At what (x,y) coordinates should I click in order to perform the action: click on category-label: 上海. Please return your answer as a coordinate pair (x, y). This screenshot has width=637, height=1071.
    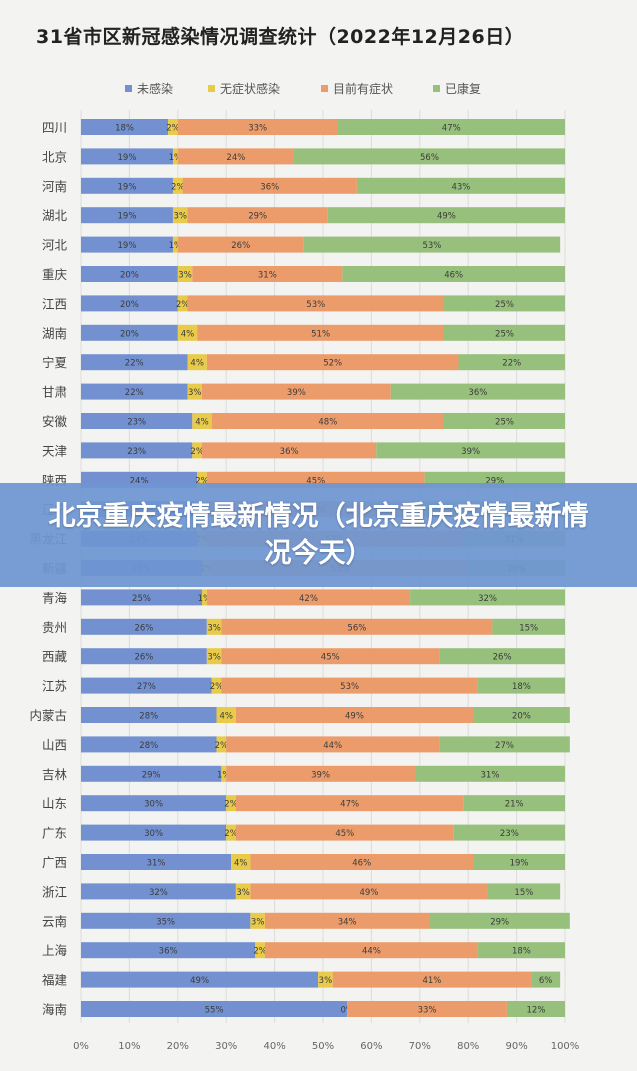
    Looking at the image, I should click on (55, 950).